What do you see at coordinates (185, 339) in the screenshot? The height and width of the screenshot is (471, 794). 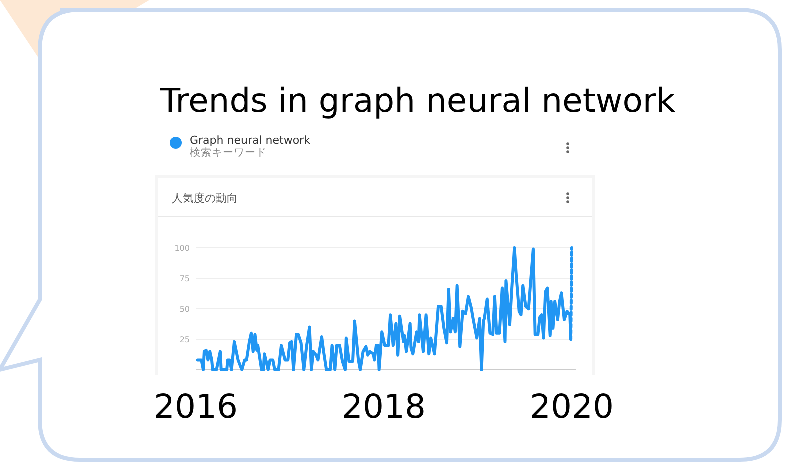 I see `y-tick-label: 25` at bounding box center [185, 339].